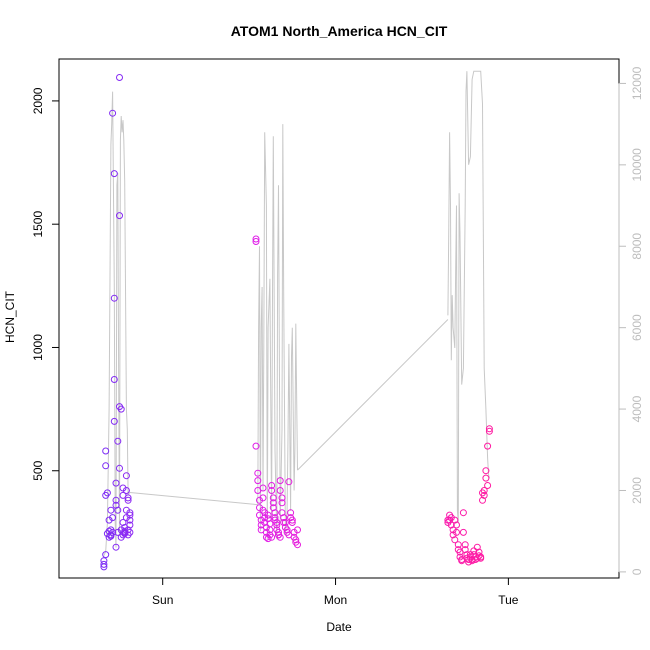  I want to click on chart-title: ATOM1 North_America HCN_CIT, so click(339, 31).